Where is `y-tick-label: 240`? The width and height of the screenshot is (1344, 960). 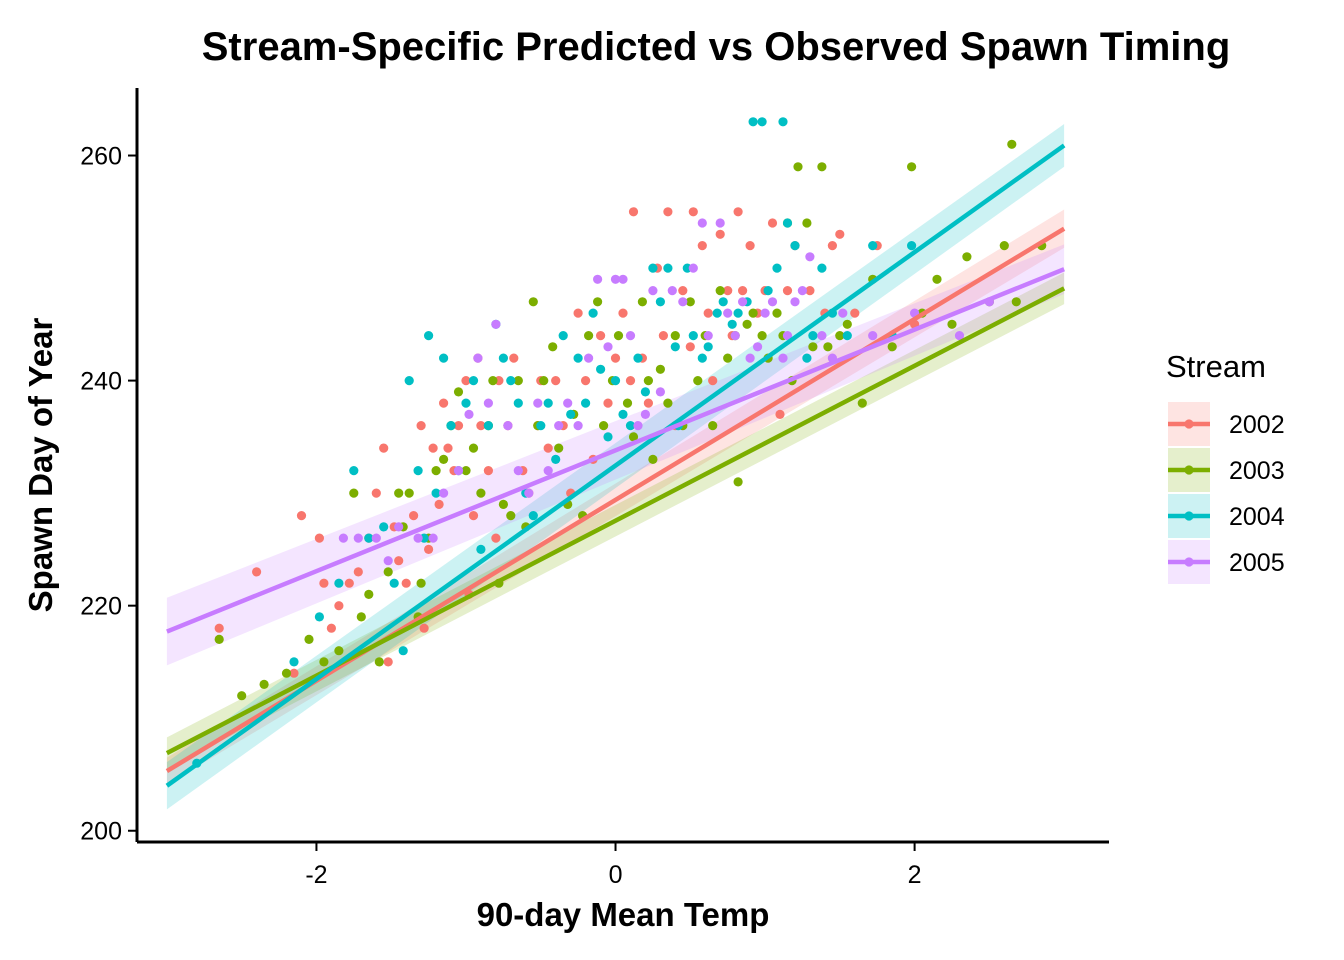
y-tick-label: 240 is located at coordinates (101, 382).